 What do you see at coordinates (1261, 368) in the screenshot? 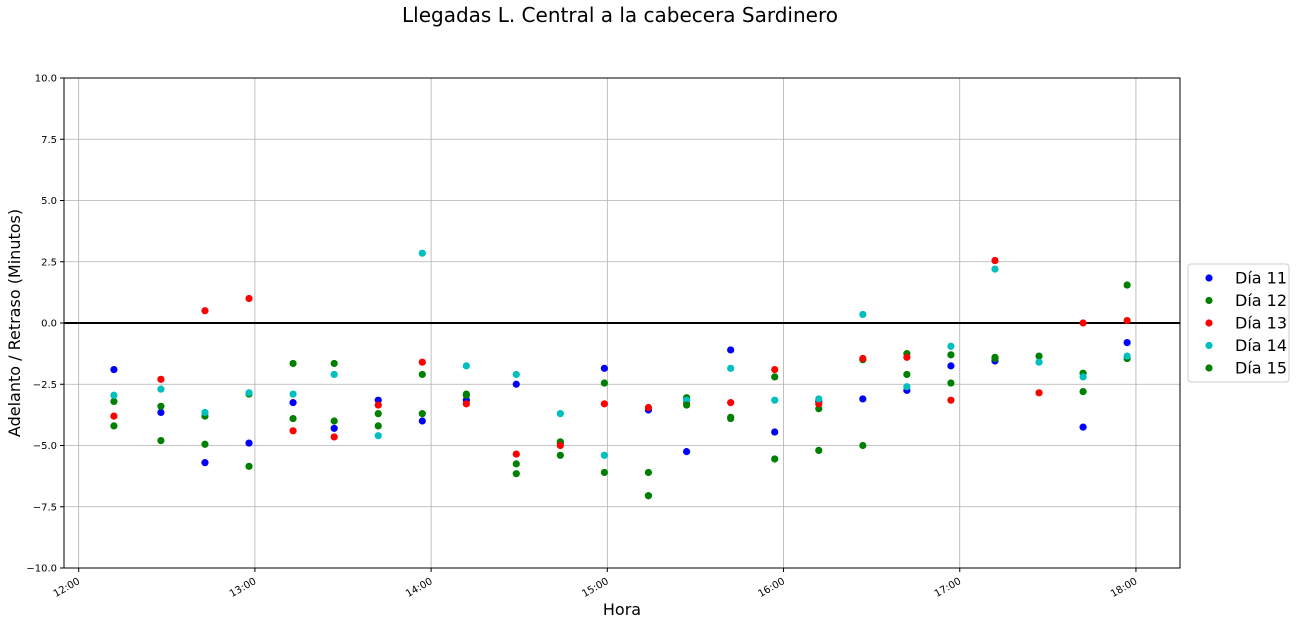
I see `legend-label: Día 15` at bounding box center [1261, 368].